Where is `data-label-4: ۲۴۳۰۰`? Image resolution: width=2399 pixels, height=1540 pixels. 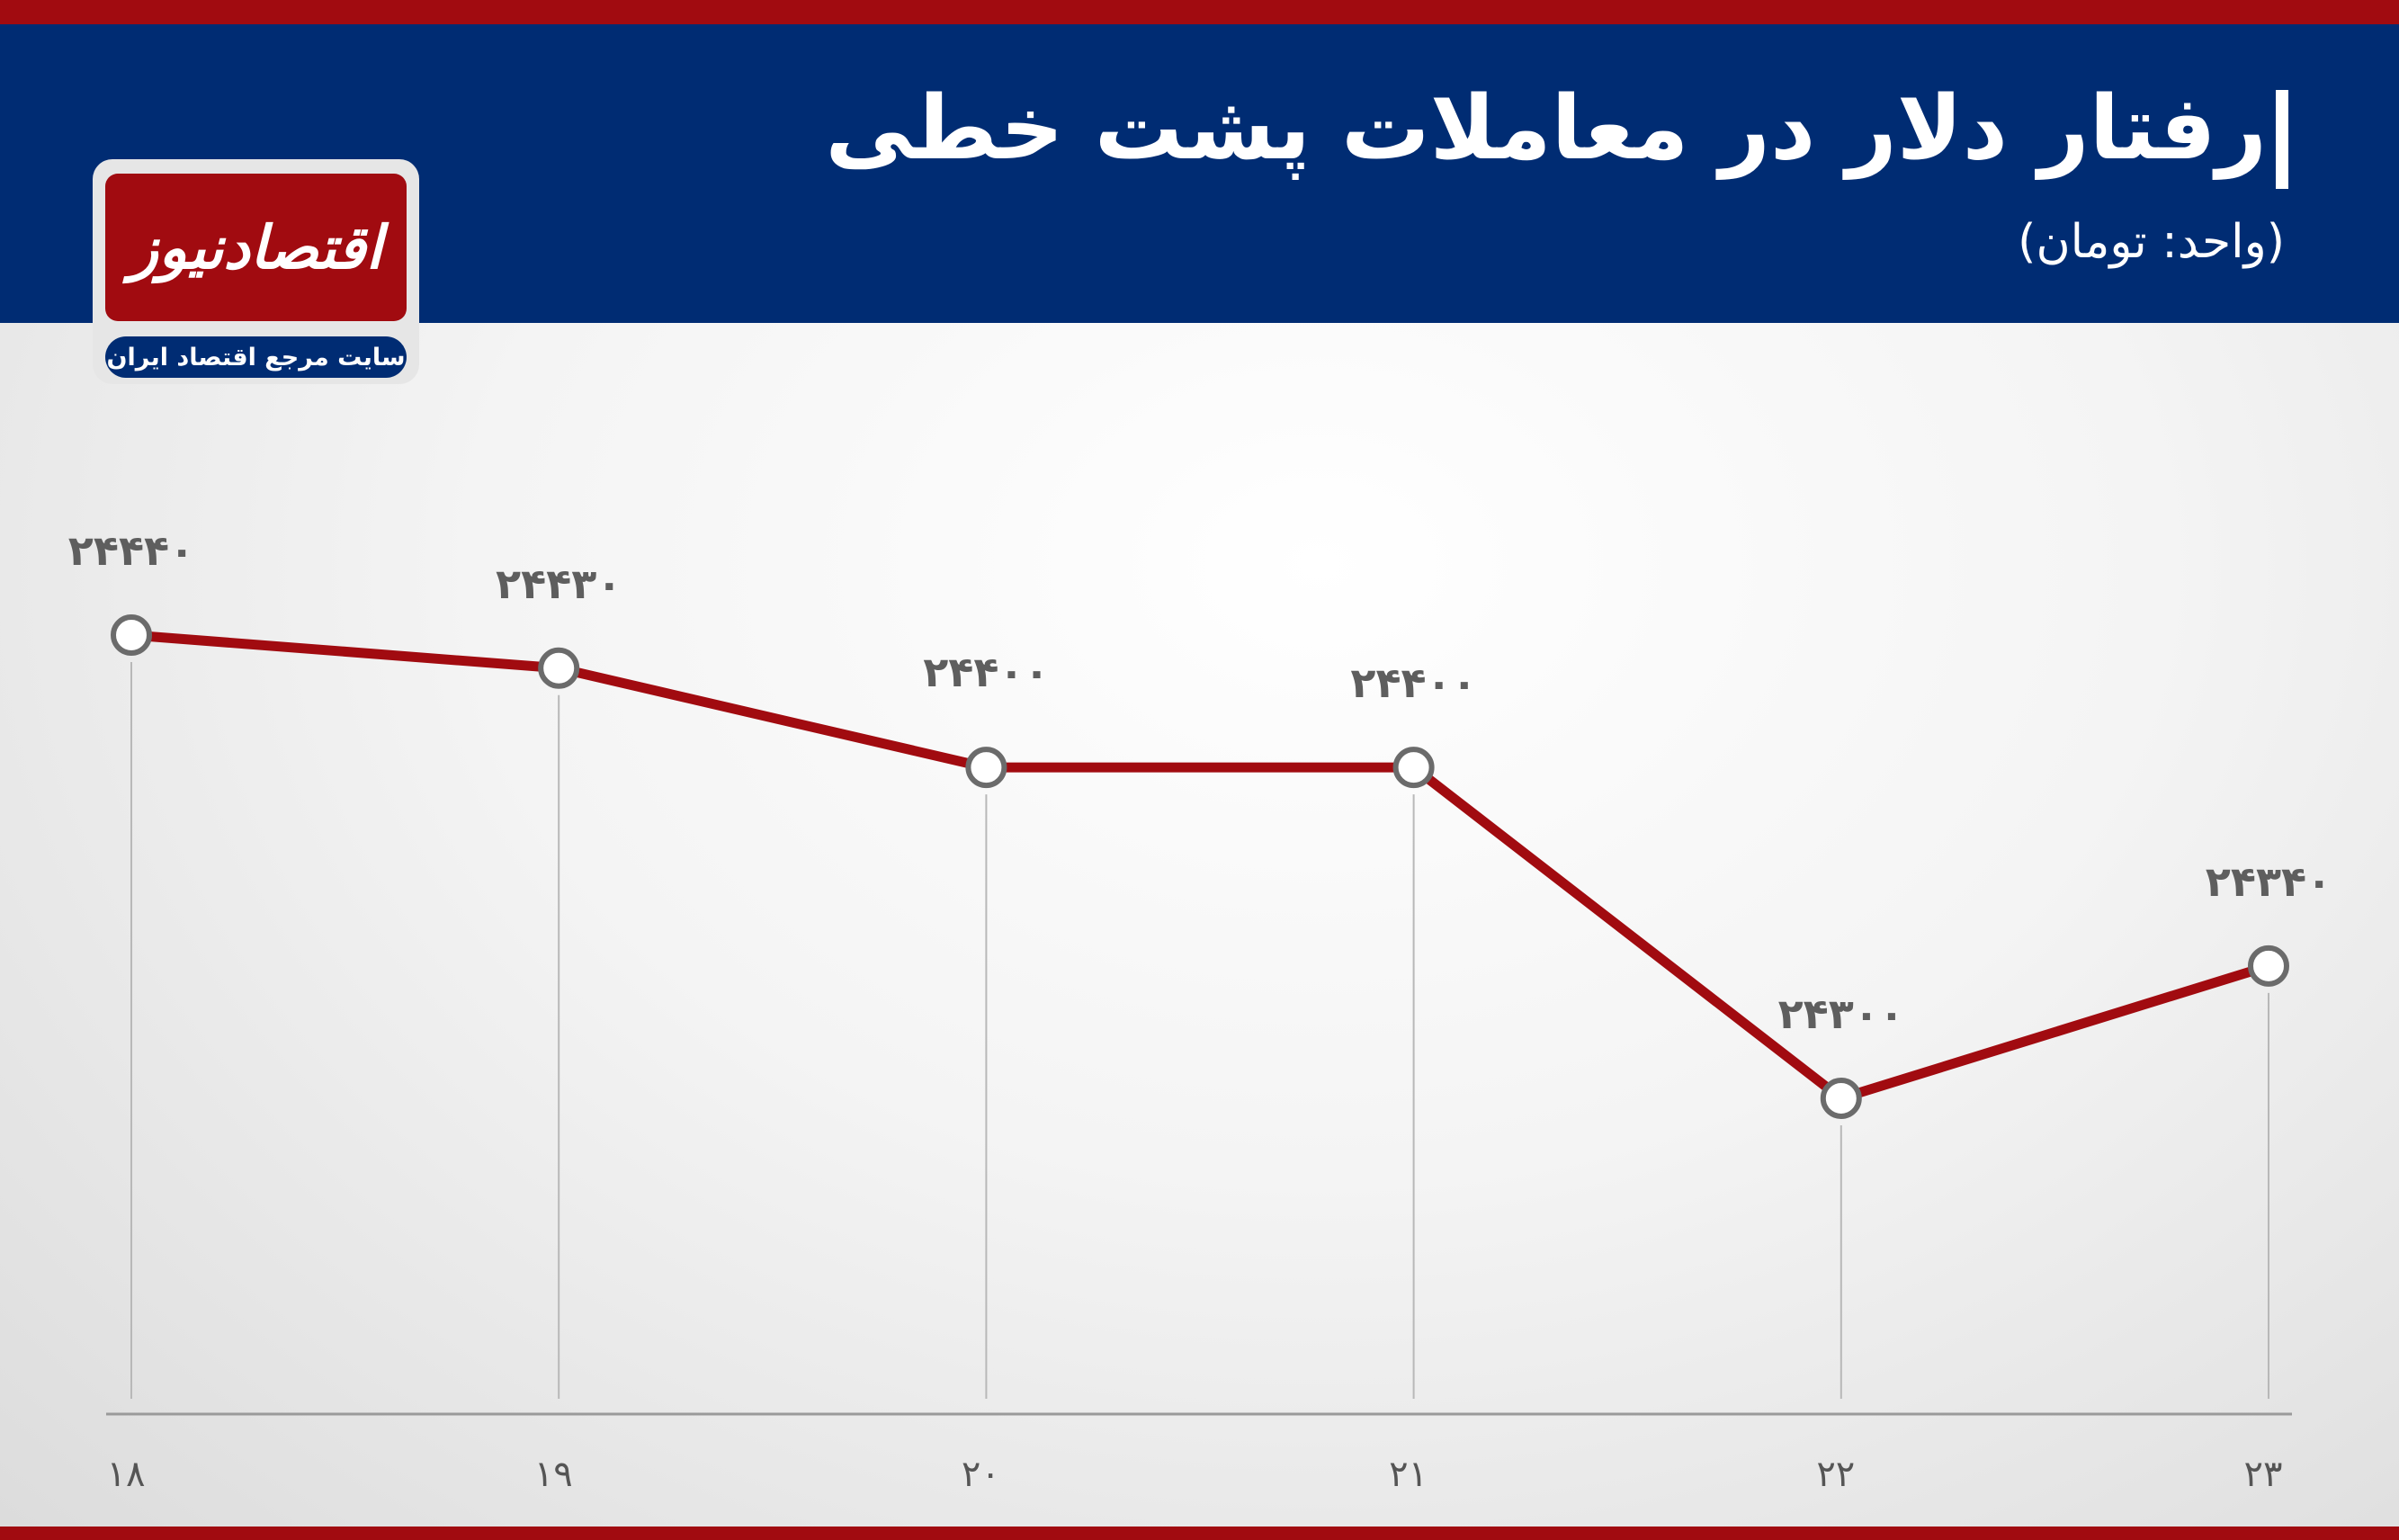 data-label-4: ۲۴۳۰۰ is located at coordinates (1841, 1013).